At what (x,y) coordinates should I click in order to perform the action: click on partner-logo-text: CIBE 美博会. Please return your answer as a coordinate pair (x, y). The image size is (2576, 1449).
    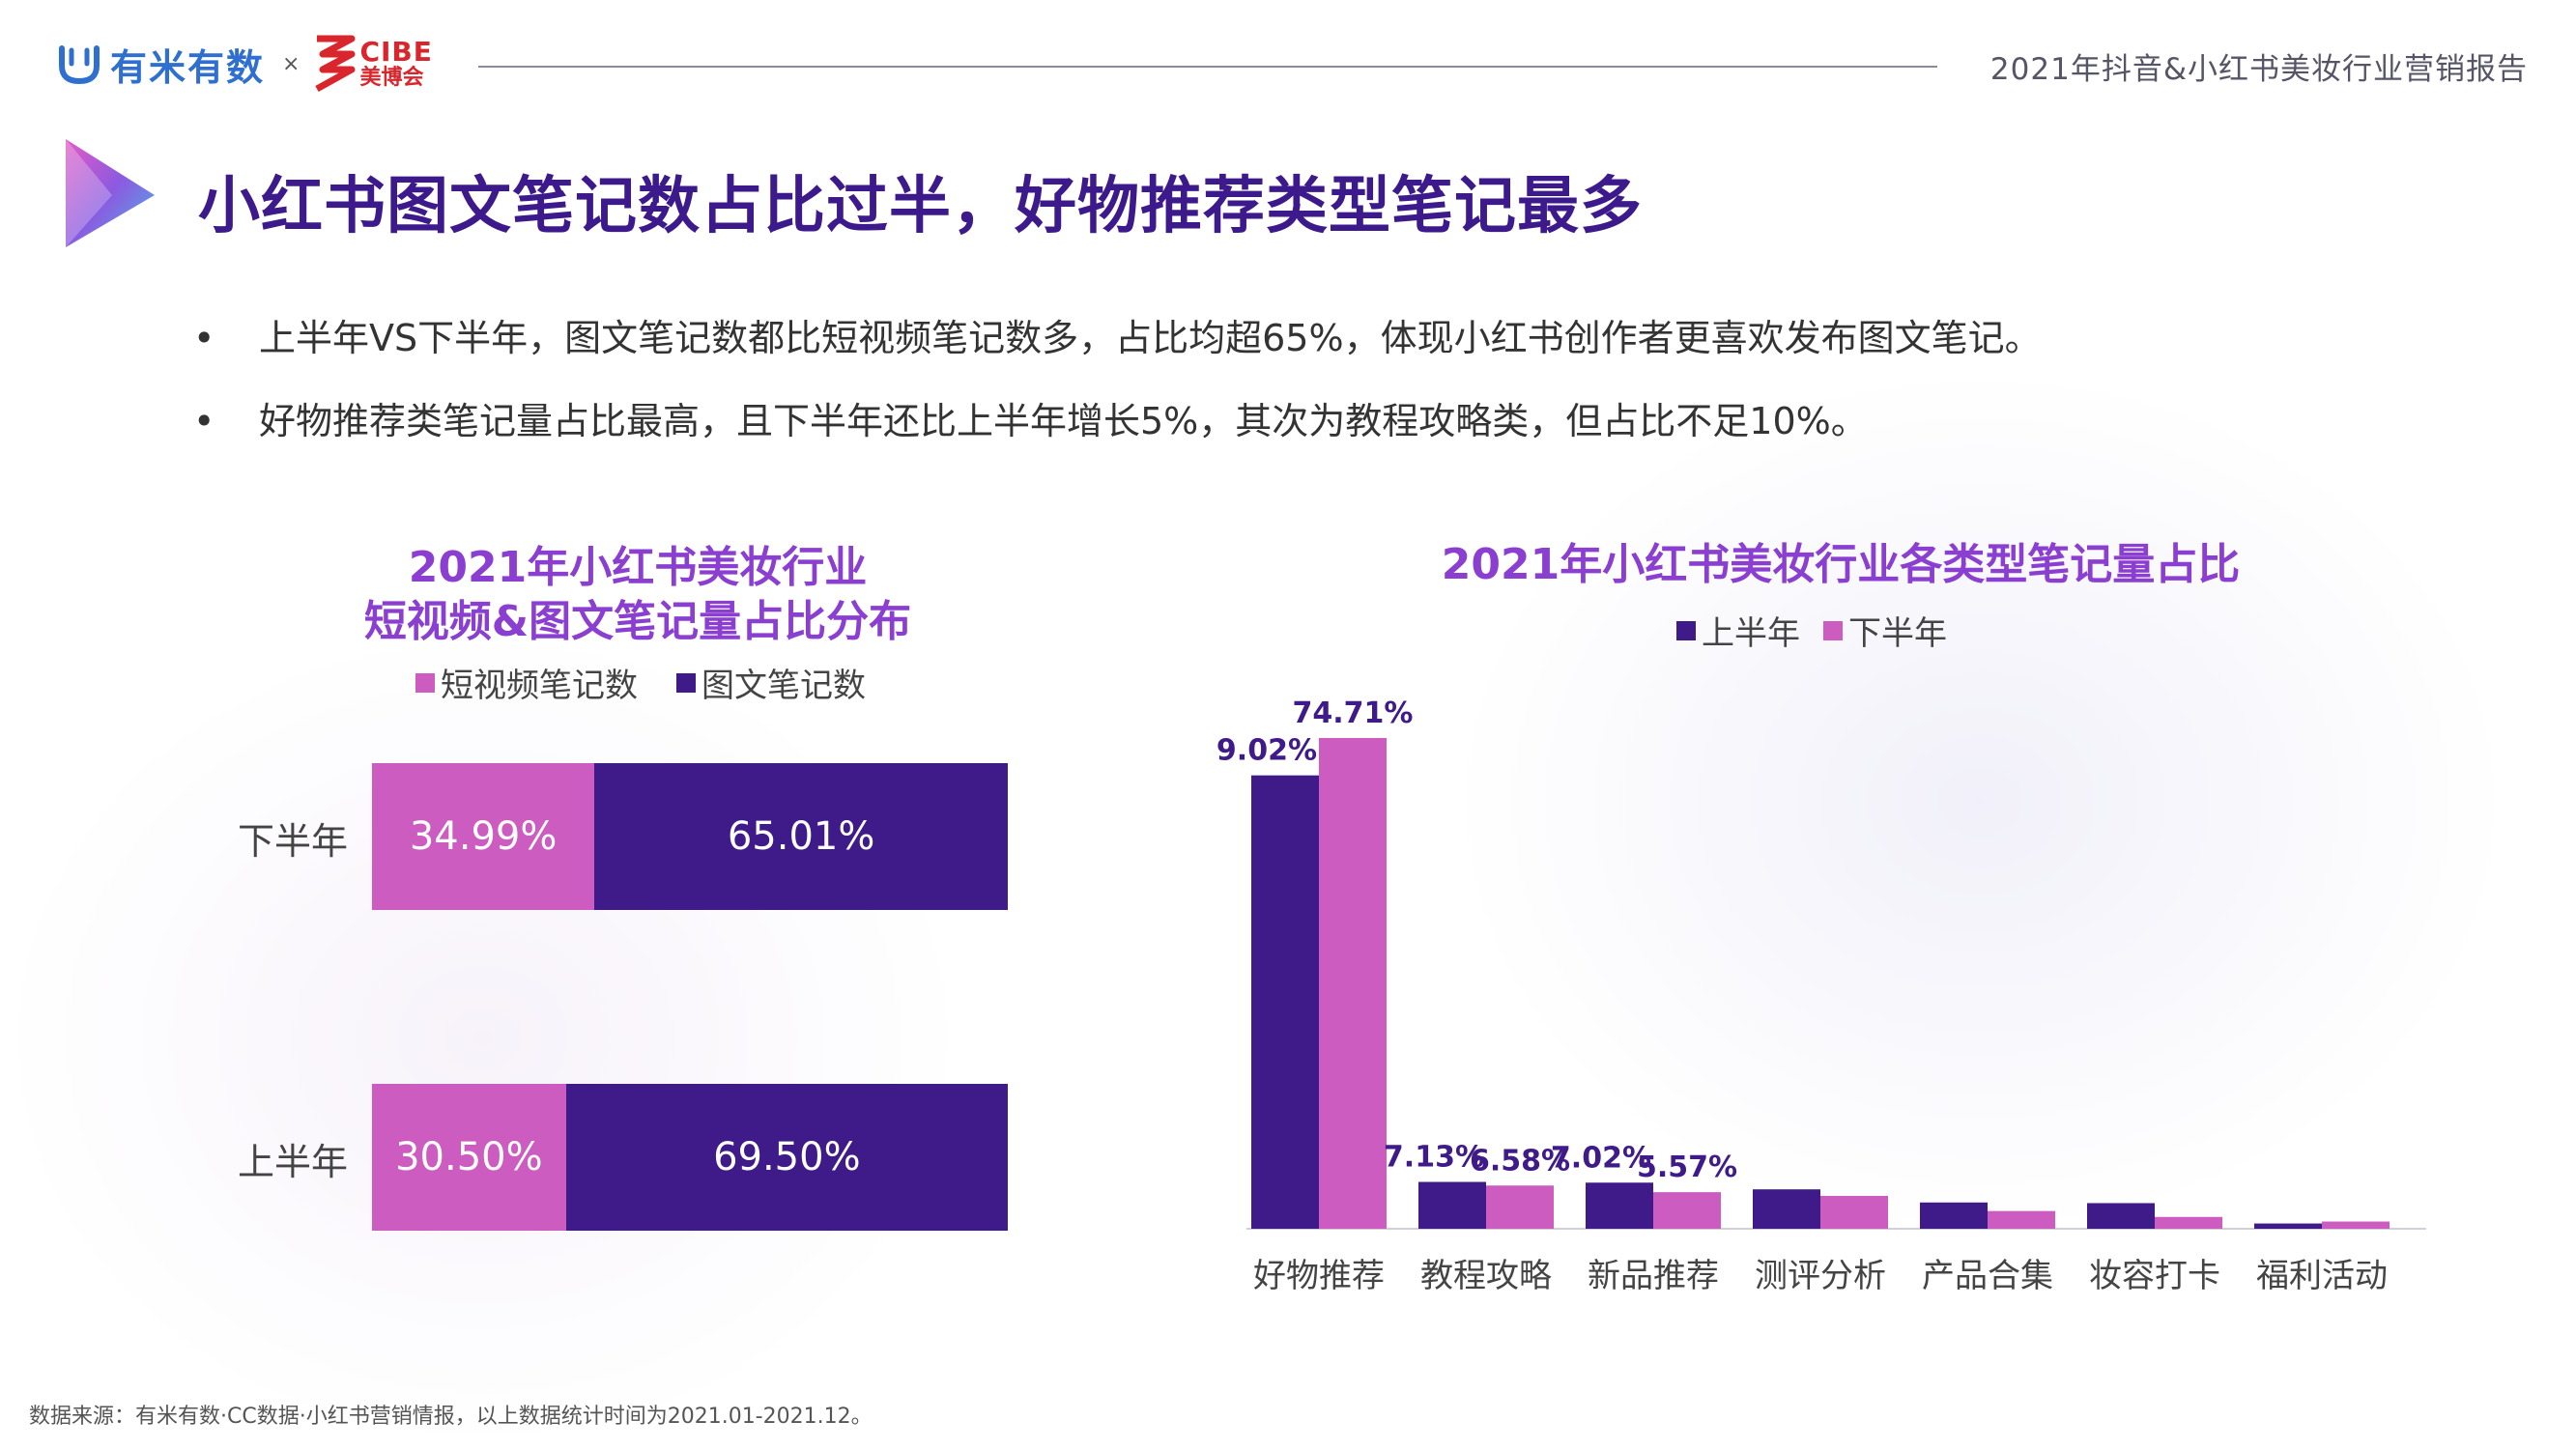
    Looking at the image, I should click on (396, 64).